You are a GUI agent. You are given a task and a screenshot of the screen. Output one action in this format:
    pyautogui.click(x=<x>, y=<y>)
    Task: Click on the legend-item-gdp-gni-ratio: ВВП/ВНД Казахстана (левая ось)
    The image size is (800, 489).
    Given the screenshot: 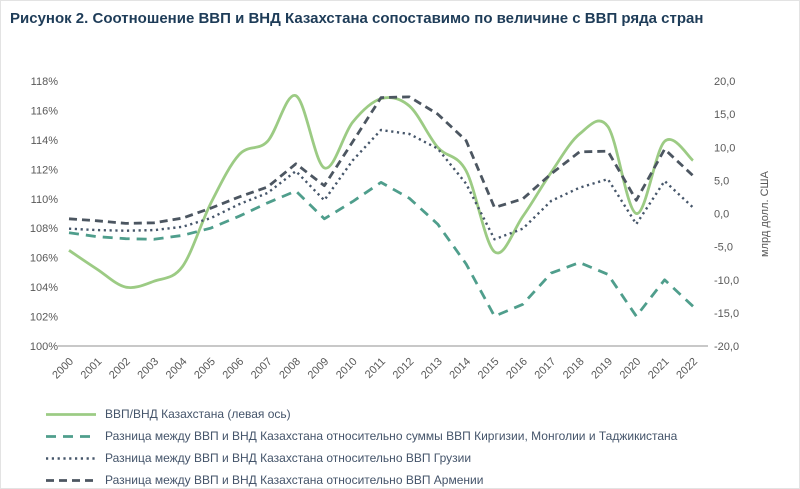 What is the action you would take?
    pyautogui.click(x=361, y=414)
    